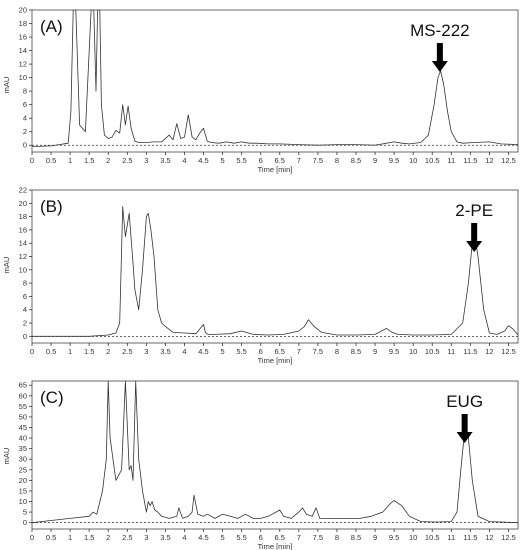 This screenshot has width=526, height=550. Describe the element at coordinates (474, 210) in the screenshot. I see `peak-annotation-label: 2-PE` at that location.